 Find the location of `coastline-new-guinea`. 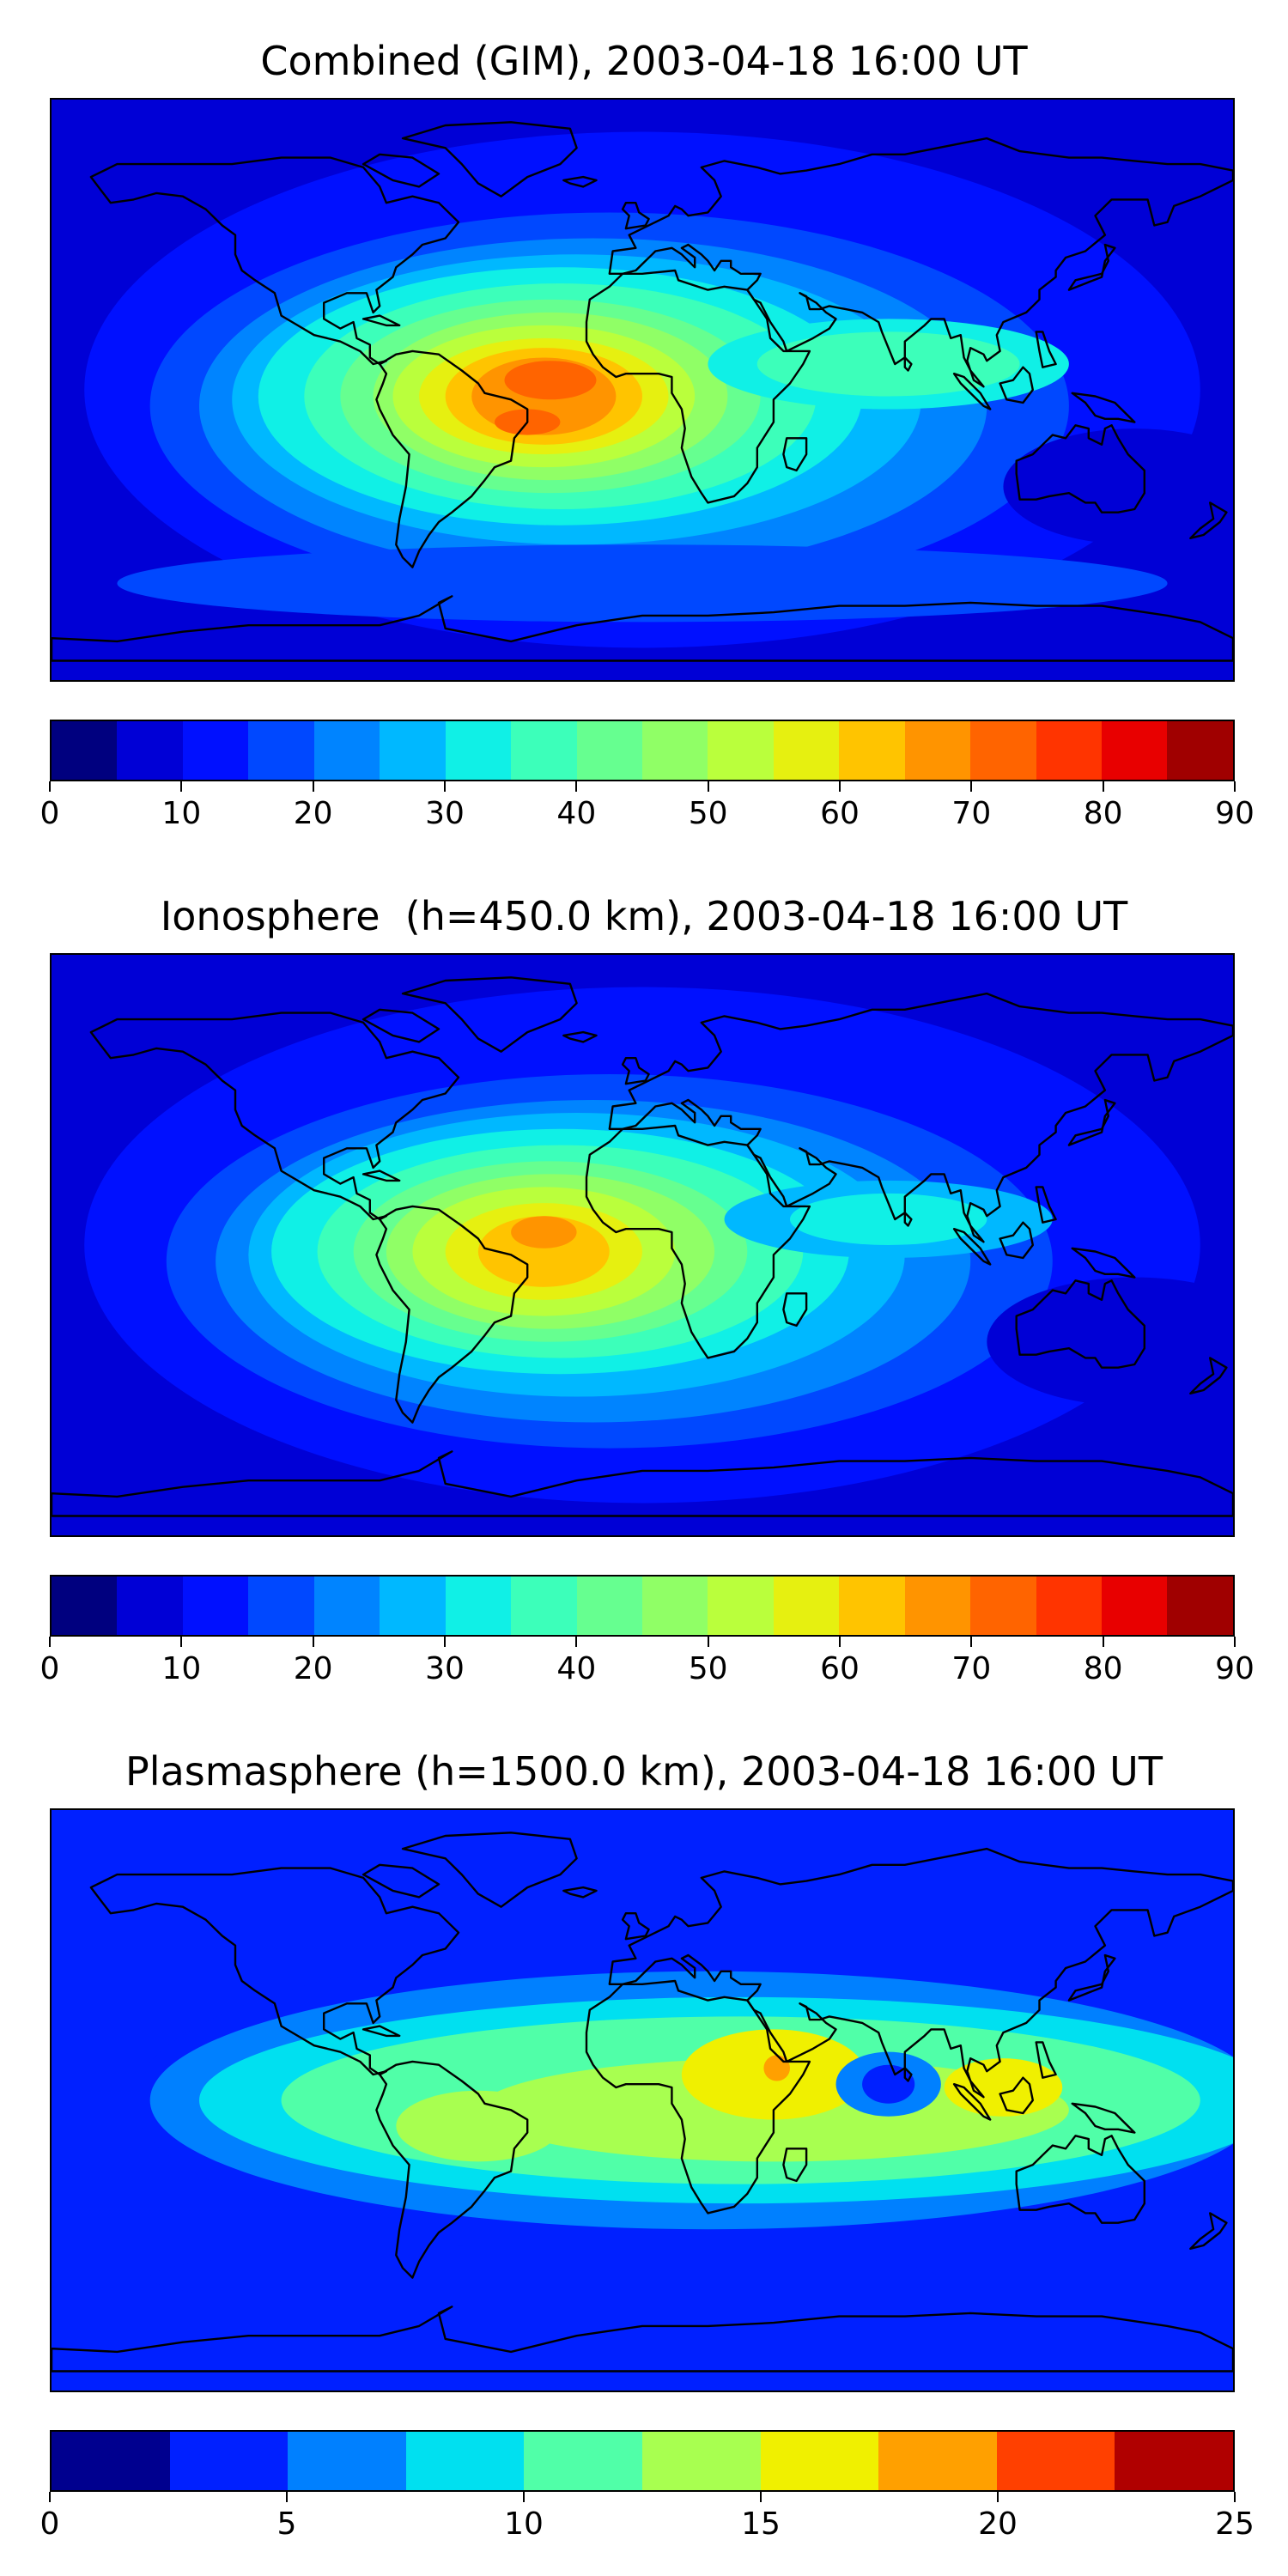

coastline-new-guinea is located at coordinates (1103, 1263).